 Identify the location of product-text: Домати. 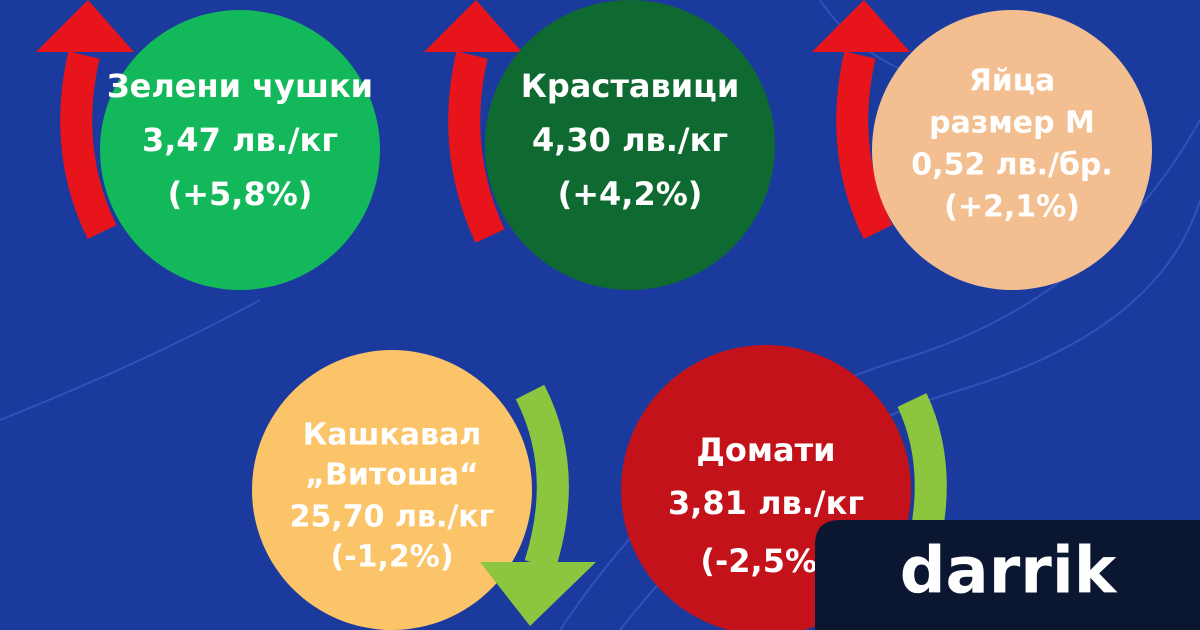
(765, 450).